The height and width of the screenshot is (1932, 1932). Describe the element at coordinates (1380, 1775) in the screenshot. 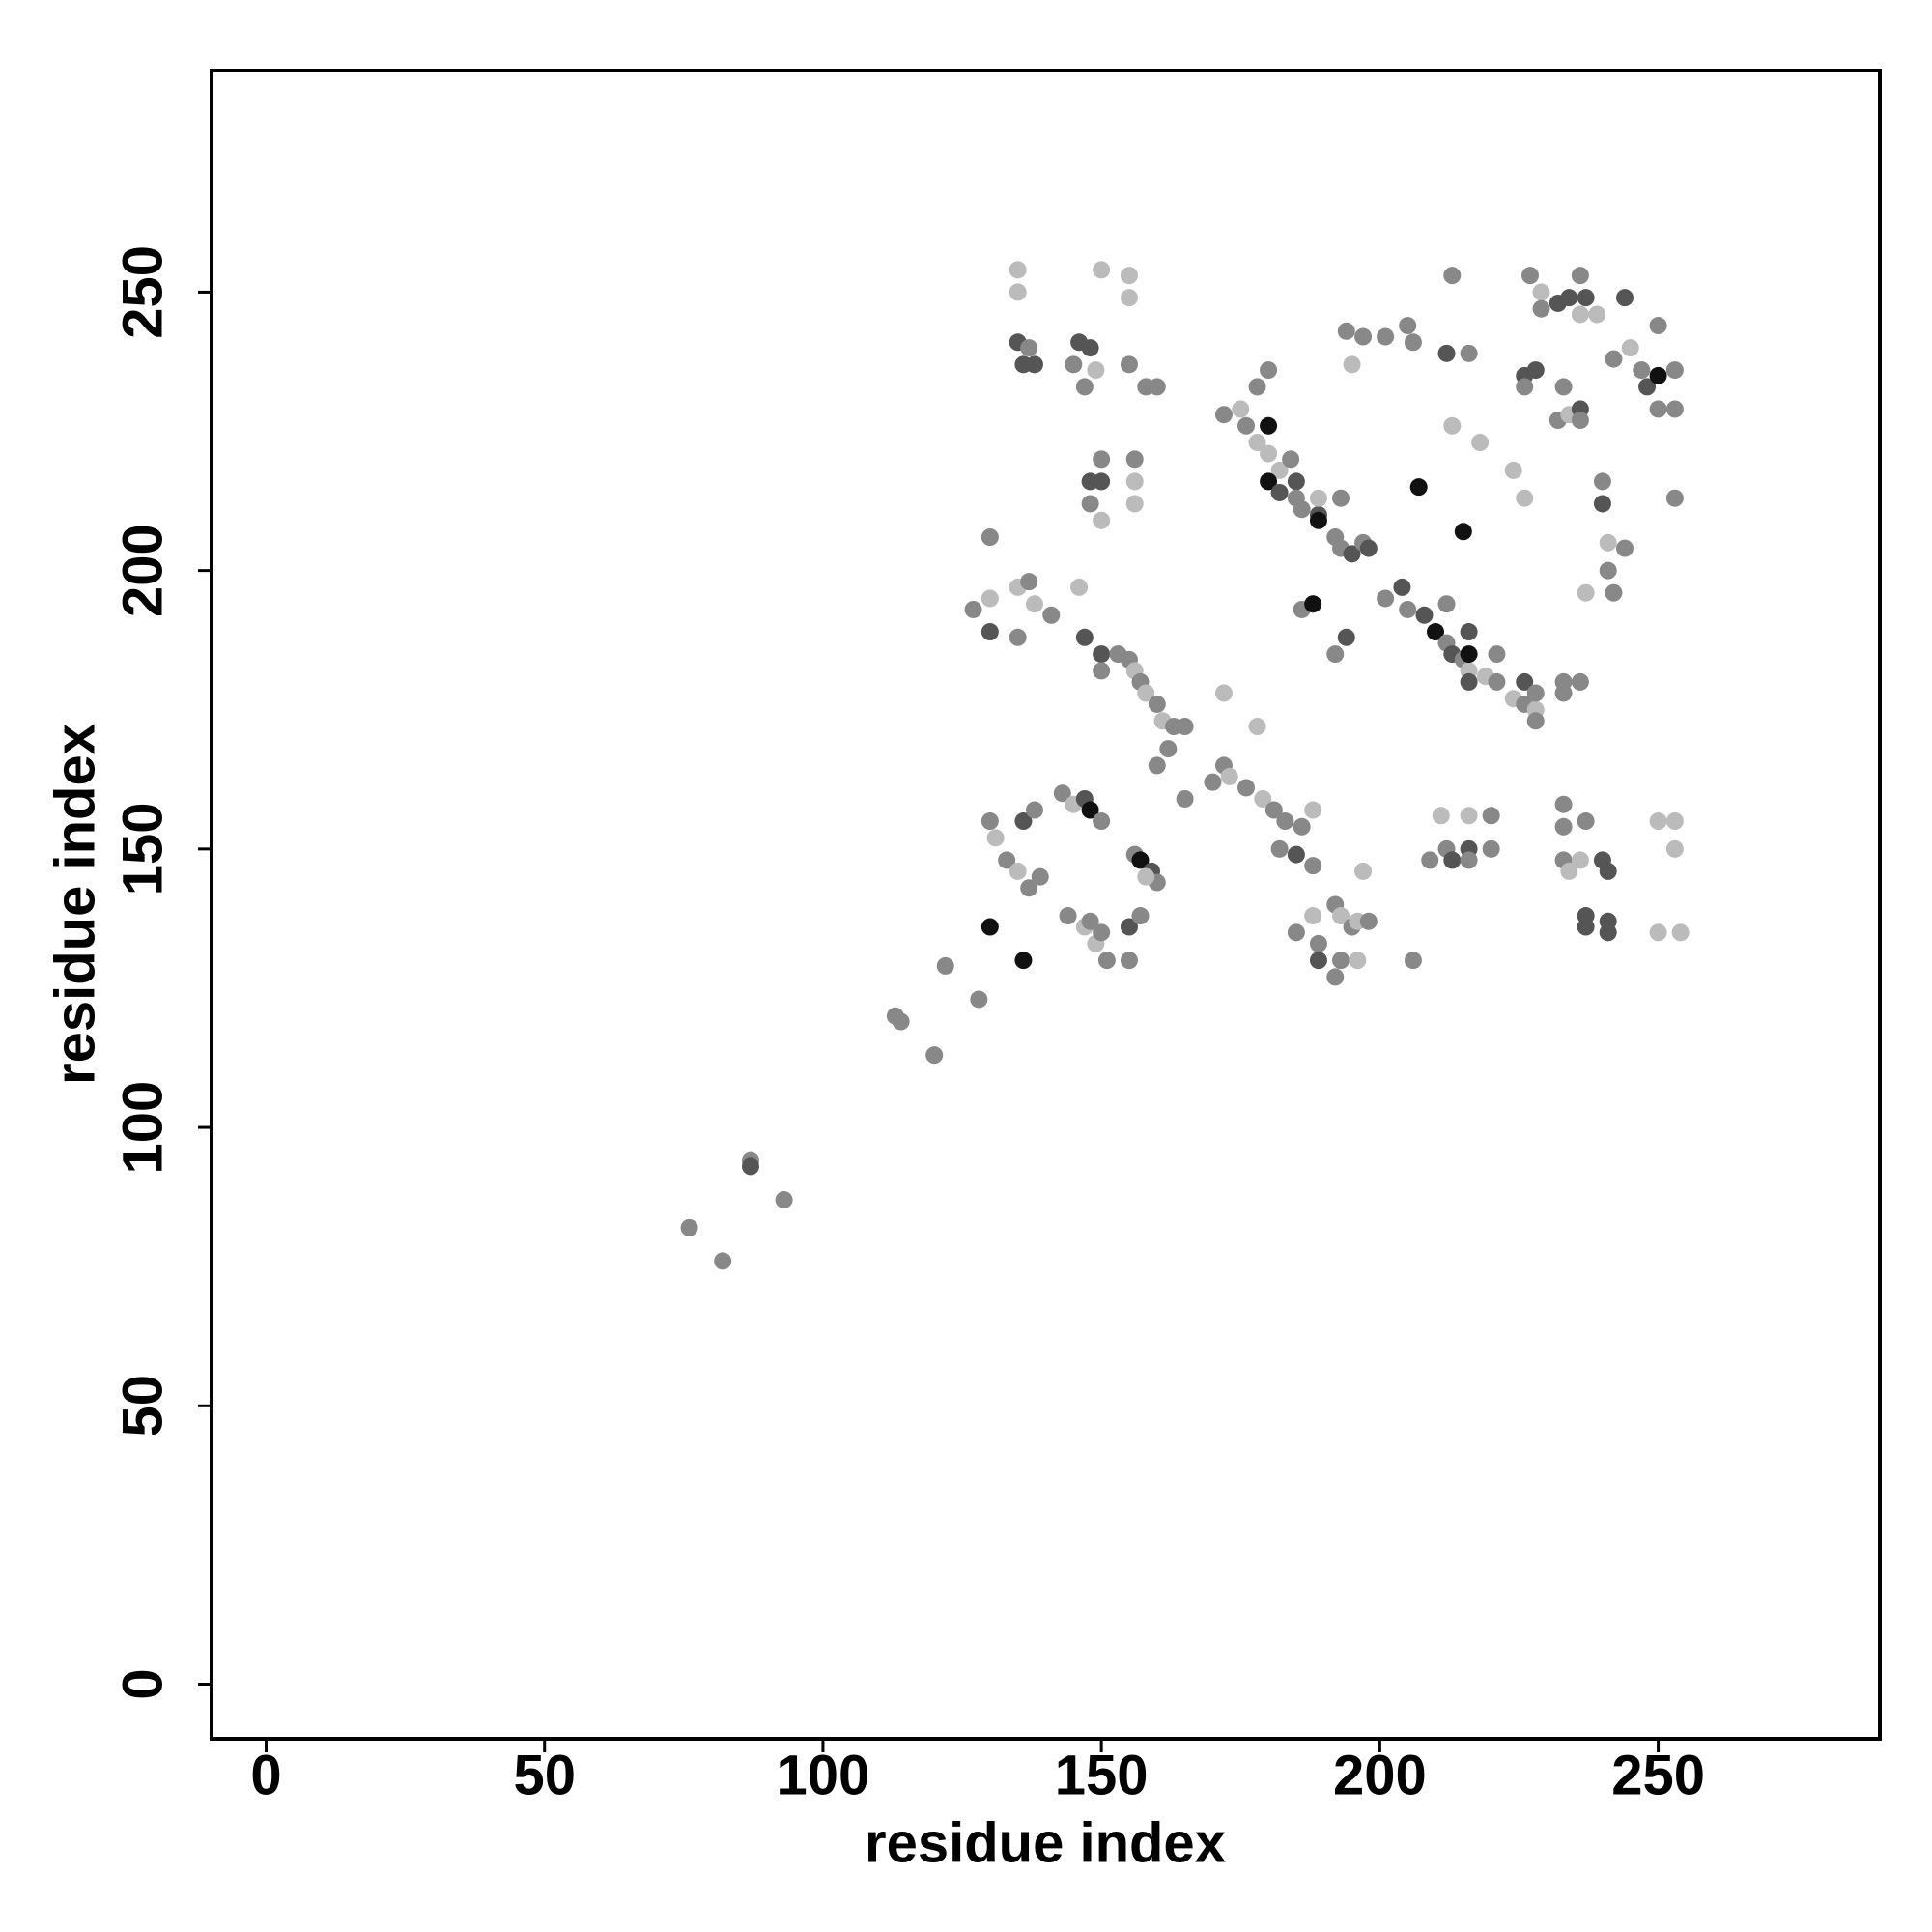

I see `x-tick-label: 200` at that location.